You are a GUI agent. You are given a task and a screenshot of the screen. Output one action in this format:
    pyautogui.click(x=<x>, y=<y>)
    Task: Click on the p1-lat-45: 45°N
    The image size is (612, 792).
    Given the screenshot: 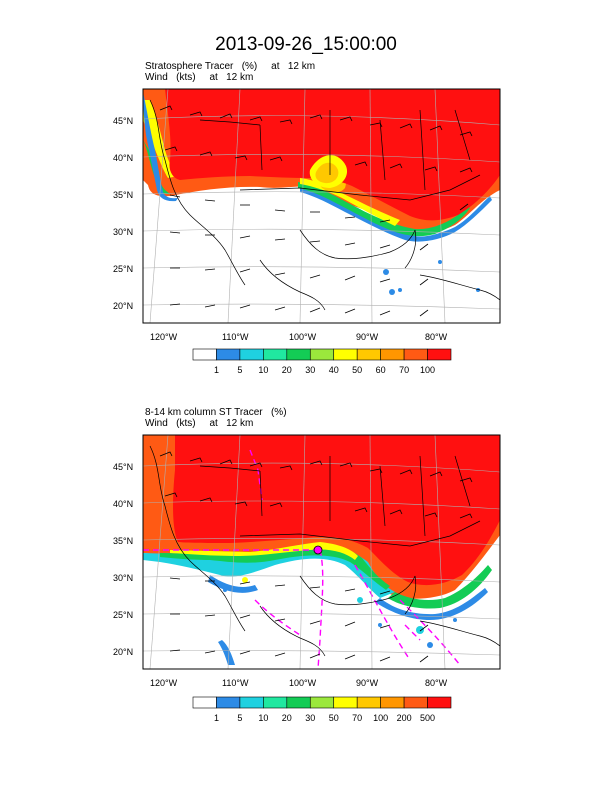 What is the action you would take?
    pyautogui.click(x=123, y=121)
    